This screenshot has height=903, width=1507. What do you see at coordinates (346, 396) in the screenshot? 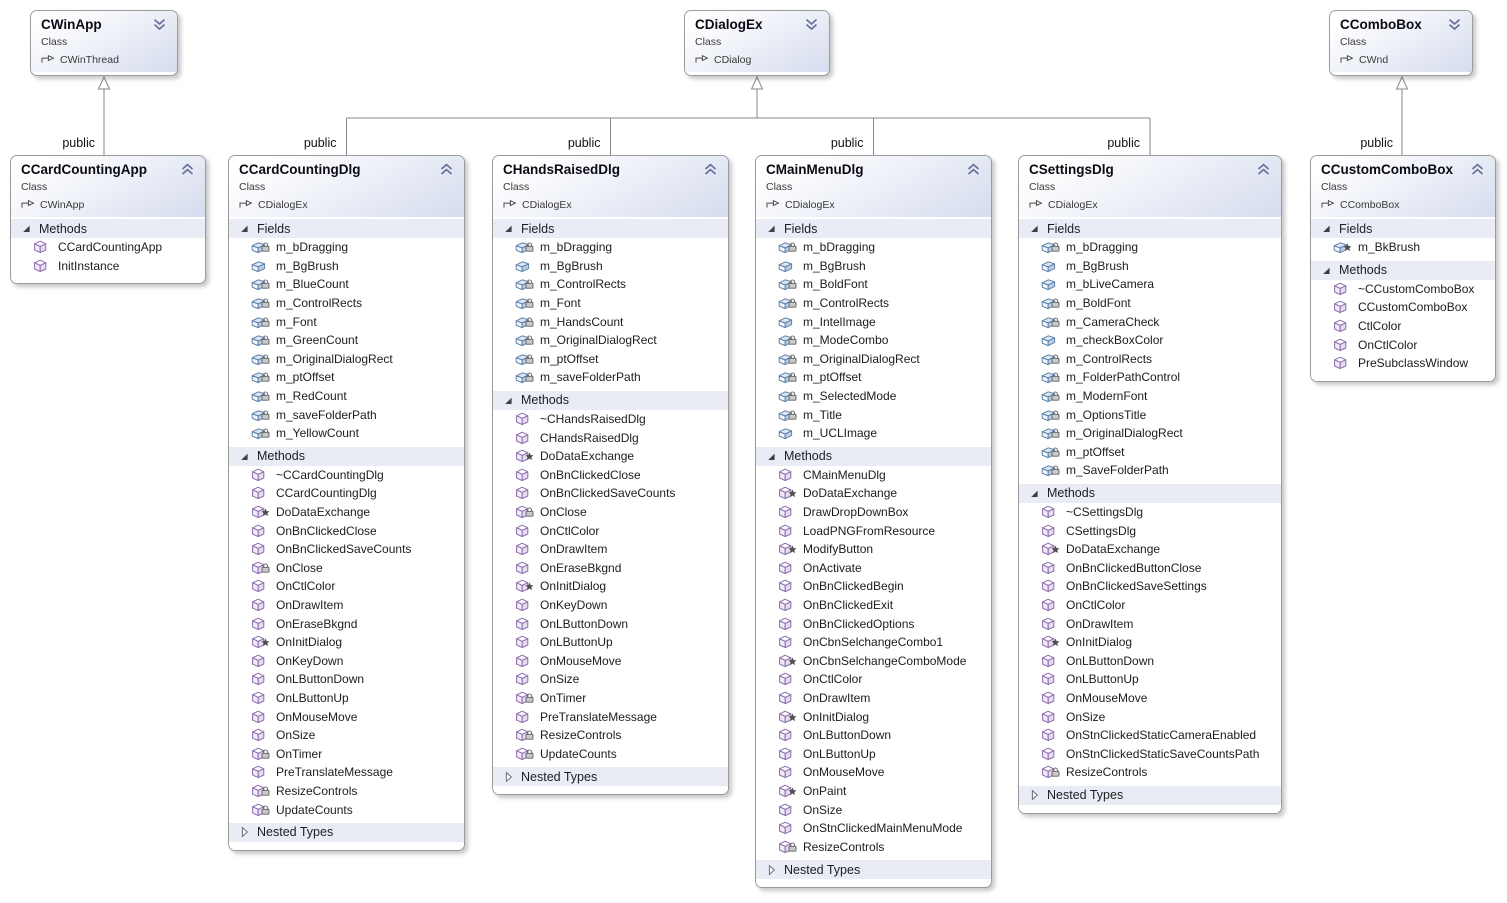
I see `member-row: m_RedCount` at bounding box center [346, 396].